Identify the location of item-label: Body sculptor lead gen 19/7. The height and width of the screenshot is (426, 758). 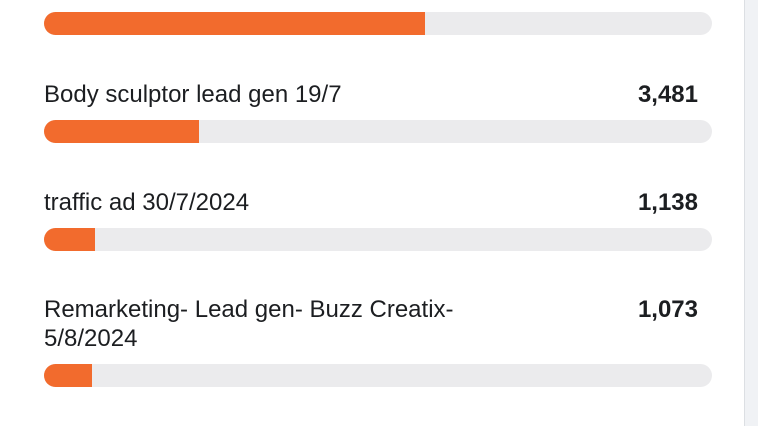
(193, 94).